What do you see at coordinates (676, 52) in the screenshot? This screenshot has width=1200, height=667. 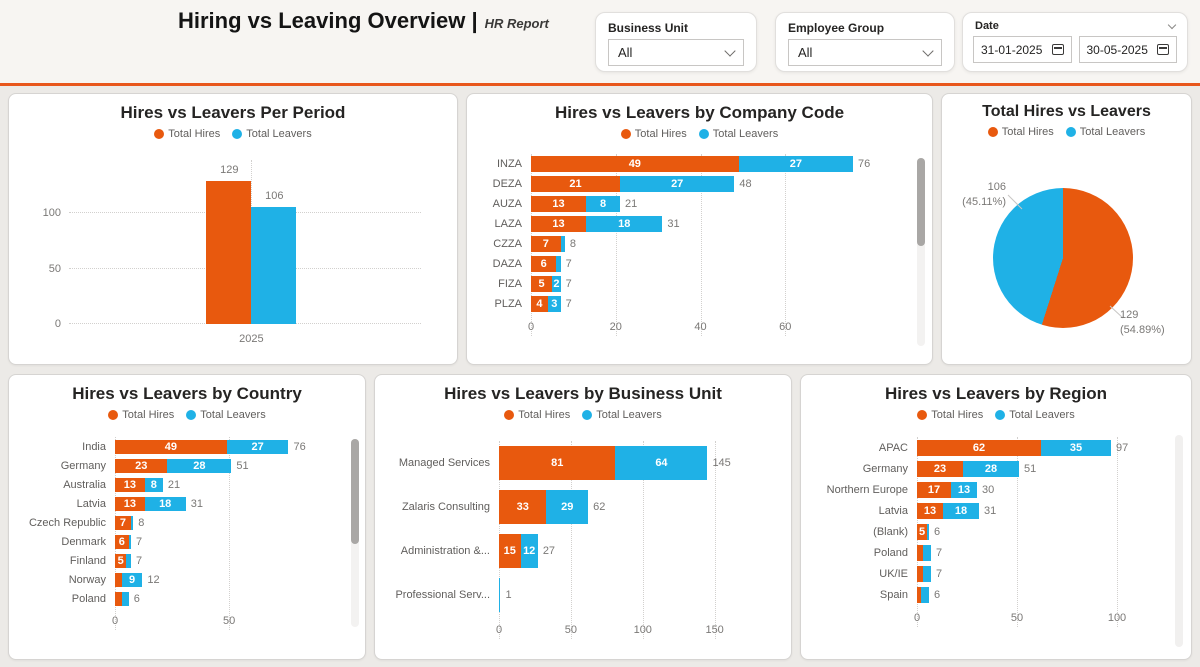 I see `business-unit-dropdown: All` at bounding box center [676, 52].